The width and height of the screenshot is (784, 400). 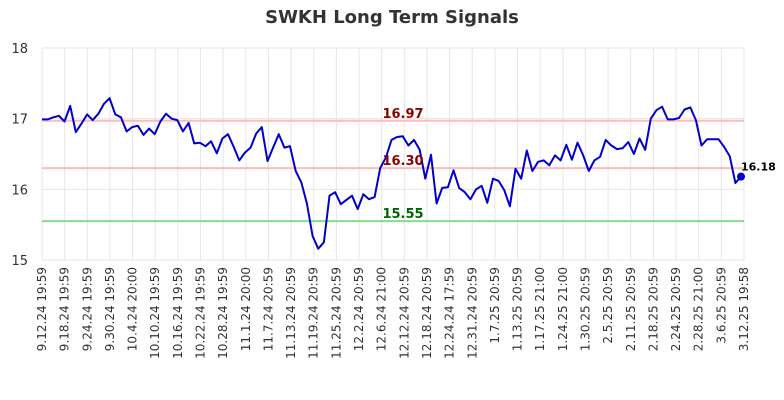 I want to click on x-tick-label: 12.12.24 20:59, so click(x=404, y=313).